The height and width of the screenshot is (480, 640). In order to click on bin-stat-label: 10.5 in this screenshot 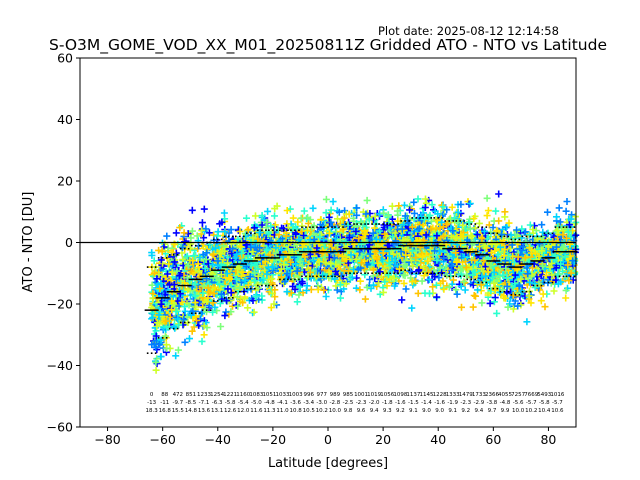, I will do `click(309, 411)`.